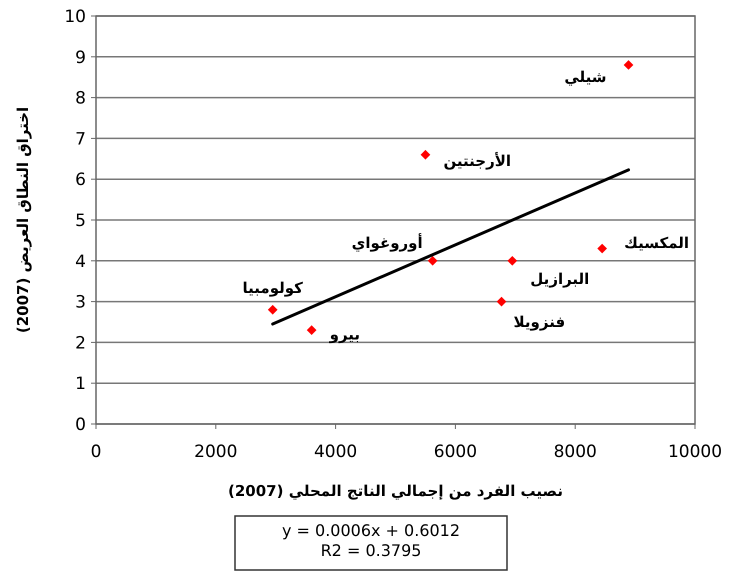 The height and width of the screenshot is (580, 745). I want to click on y-tick-label: 0, so click(80, 424).